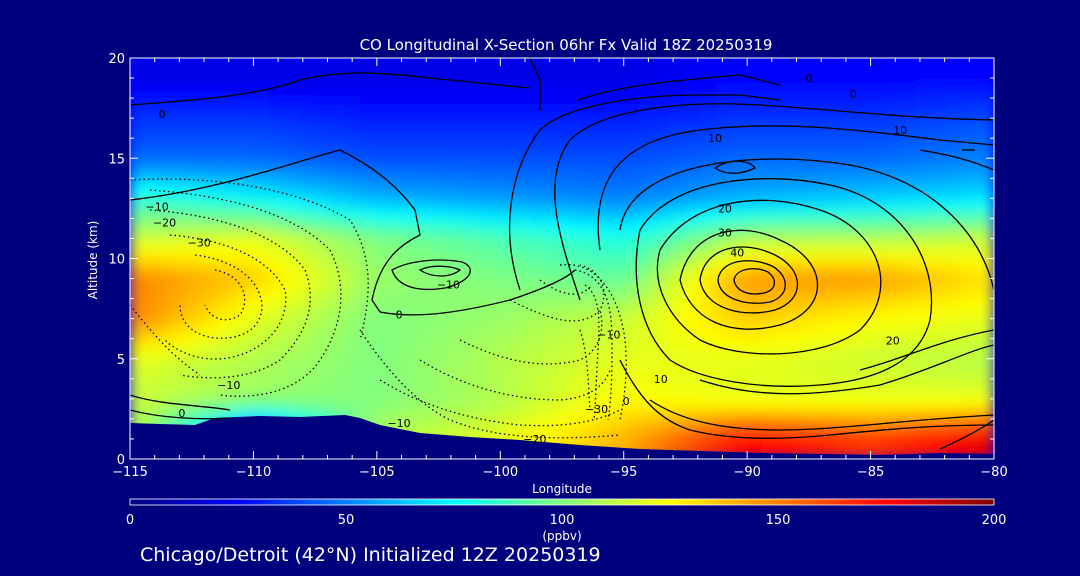 The image size is (1080, 576). I want to click on colorbar-tick-label: 150, so click(778, 520).